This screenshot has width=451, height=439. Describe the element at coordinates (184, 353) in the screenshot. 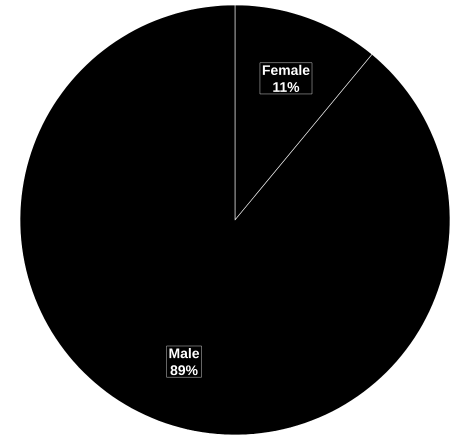

I see `slice-label: Male` at that location.